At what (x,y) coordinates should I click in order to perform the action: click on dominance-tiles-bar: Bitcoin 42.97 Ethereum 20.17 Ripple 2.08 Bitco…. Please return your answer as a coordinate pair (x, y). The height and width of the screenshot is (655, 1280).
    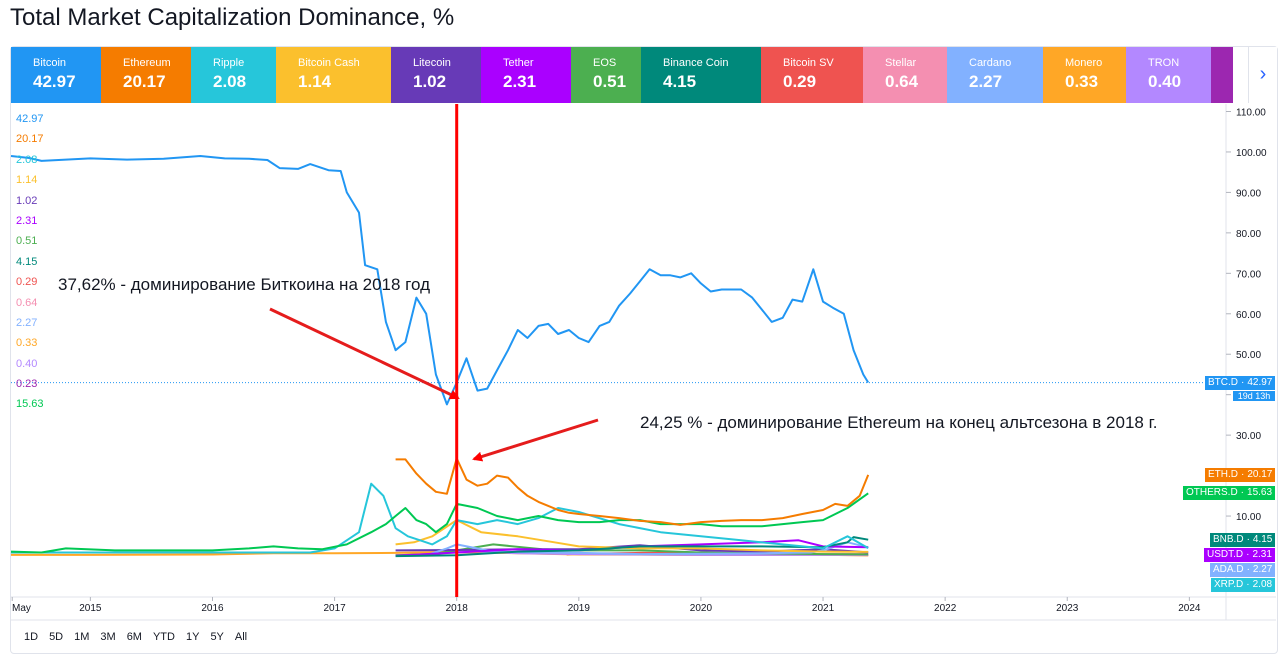
    Looking at the image, I should click on (643, 75).